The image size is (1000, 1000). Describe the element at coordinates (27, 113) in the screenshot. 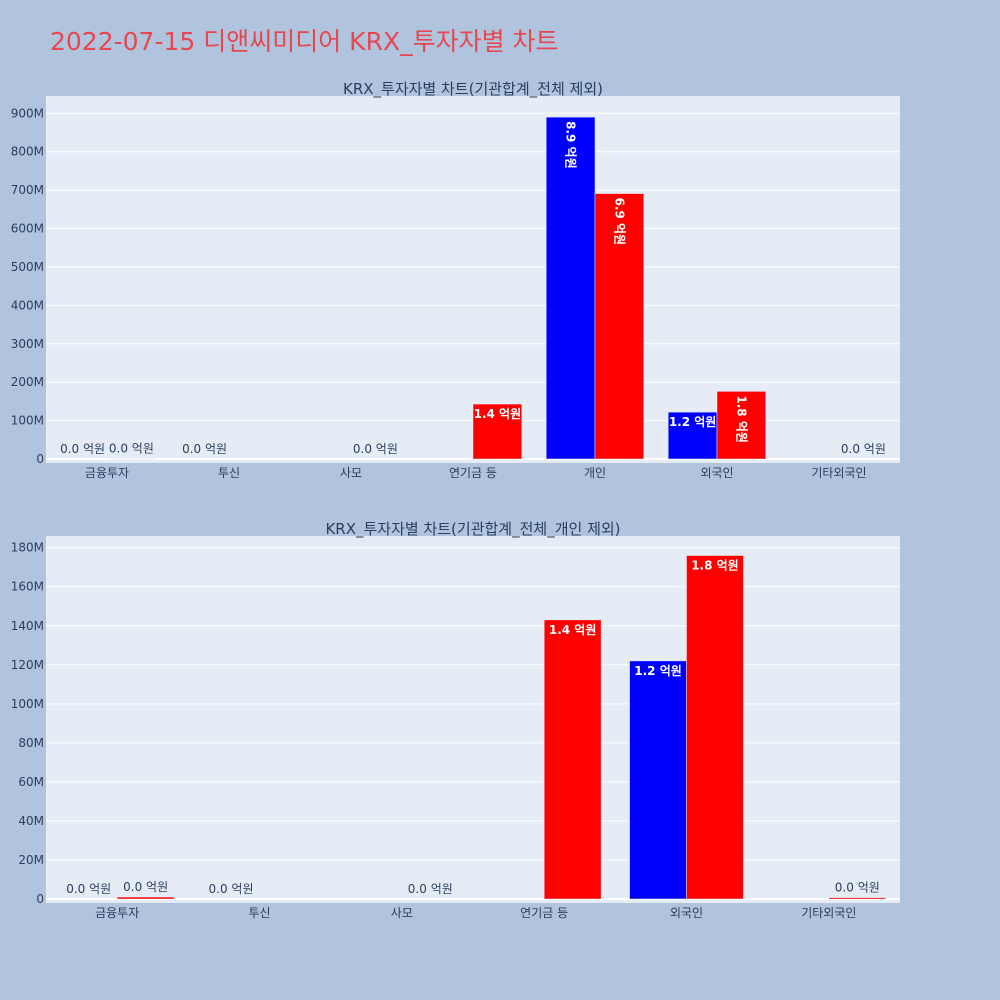

I see `y-tick-label: 900M` at that location.